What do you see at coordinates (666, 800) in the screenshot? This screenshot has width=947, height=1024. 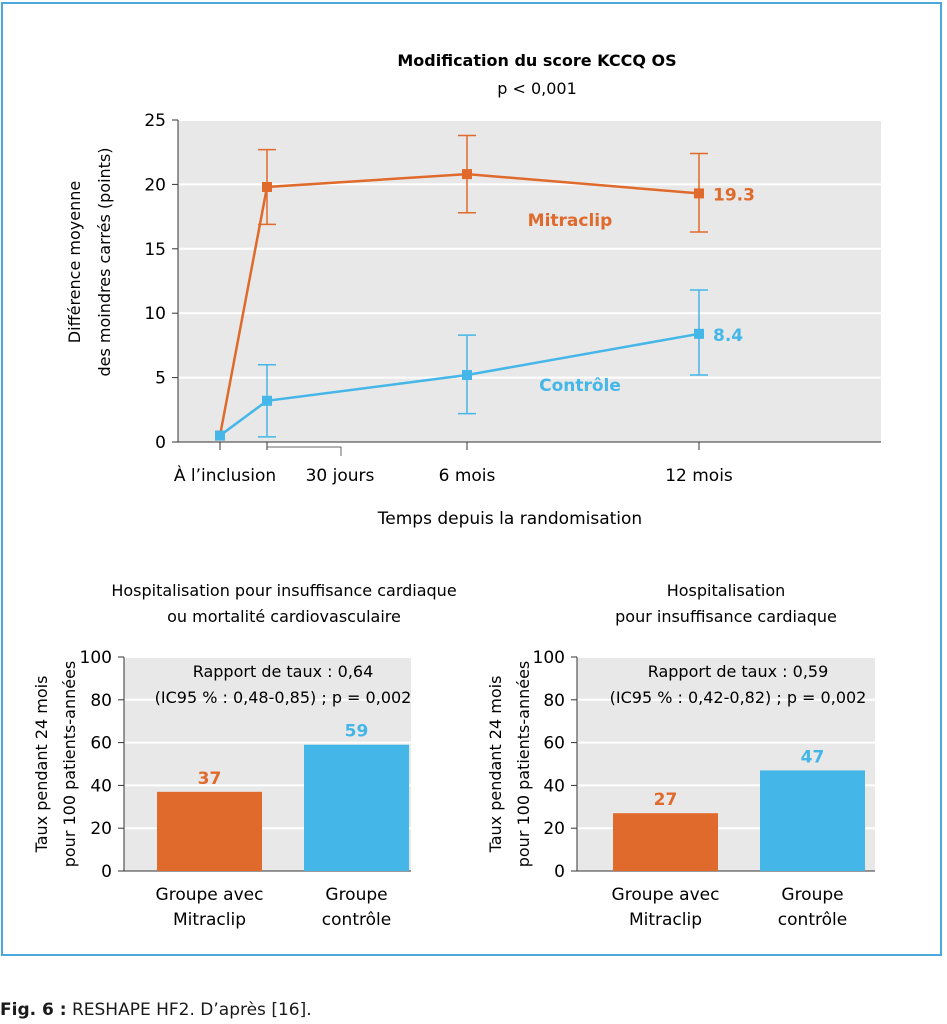 I see `bar-value-label: 27` at bounding box center [666, 800].